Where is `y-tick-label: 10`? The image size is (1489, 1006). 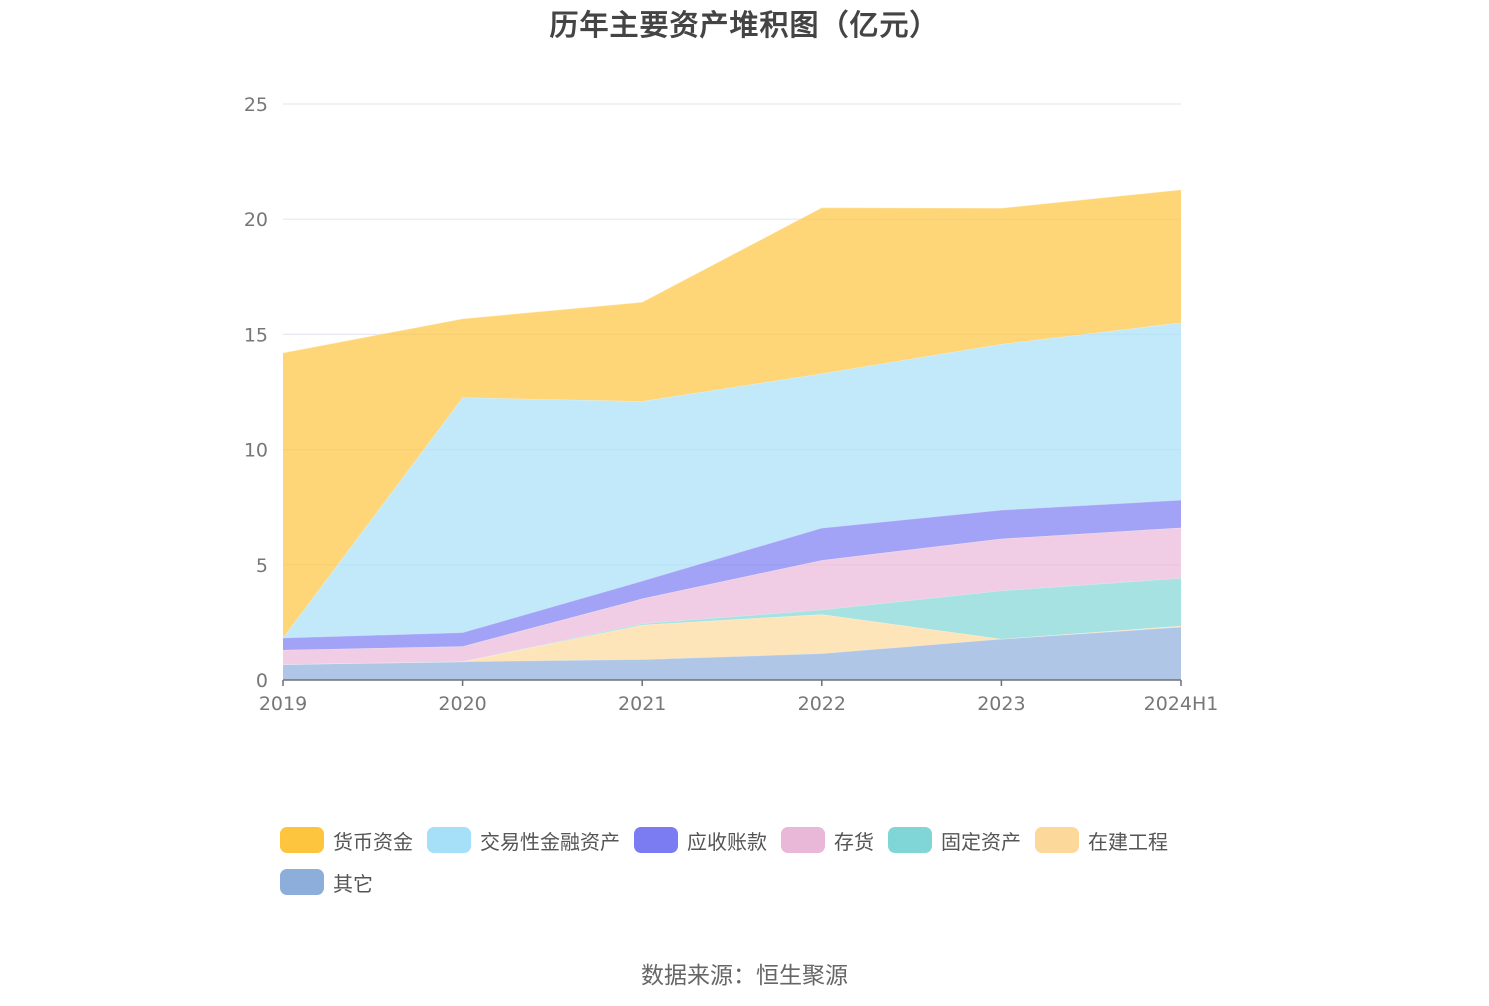 y-tick-label: 10 is located at coordinates (256, 451).